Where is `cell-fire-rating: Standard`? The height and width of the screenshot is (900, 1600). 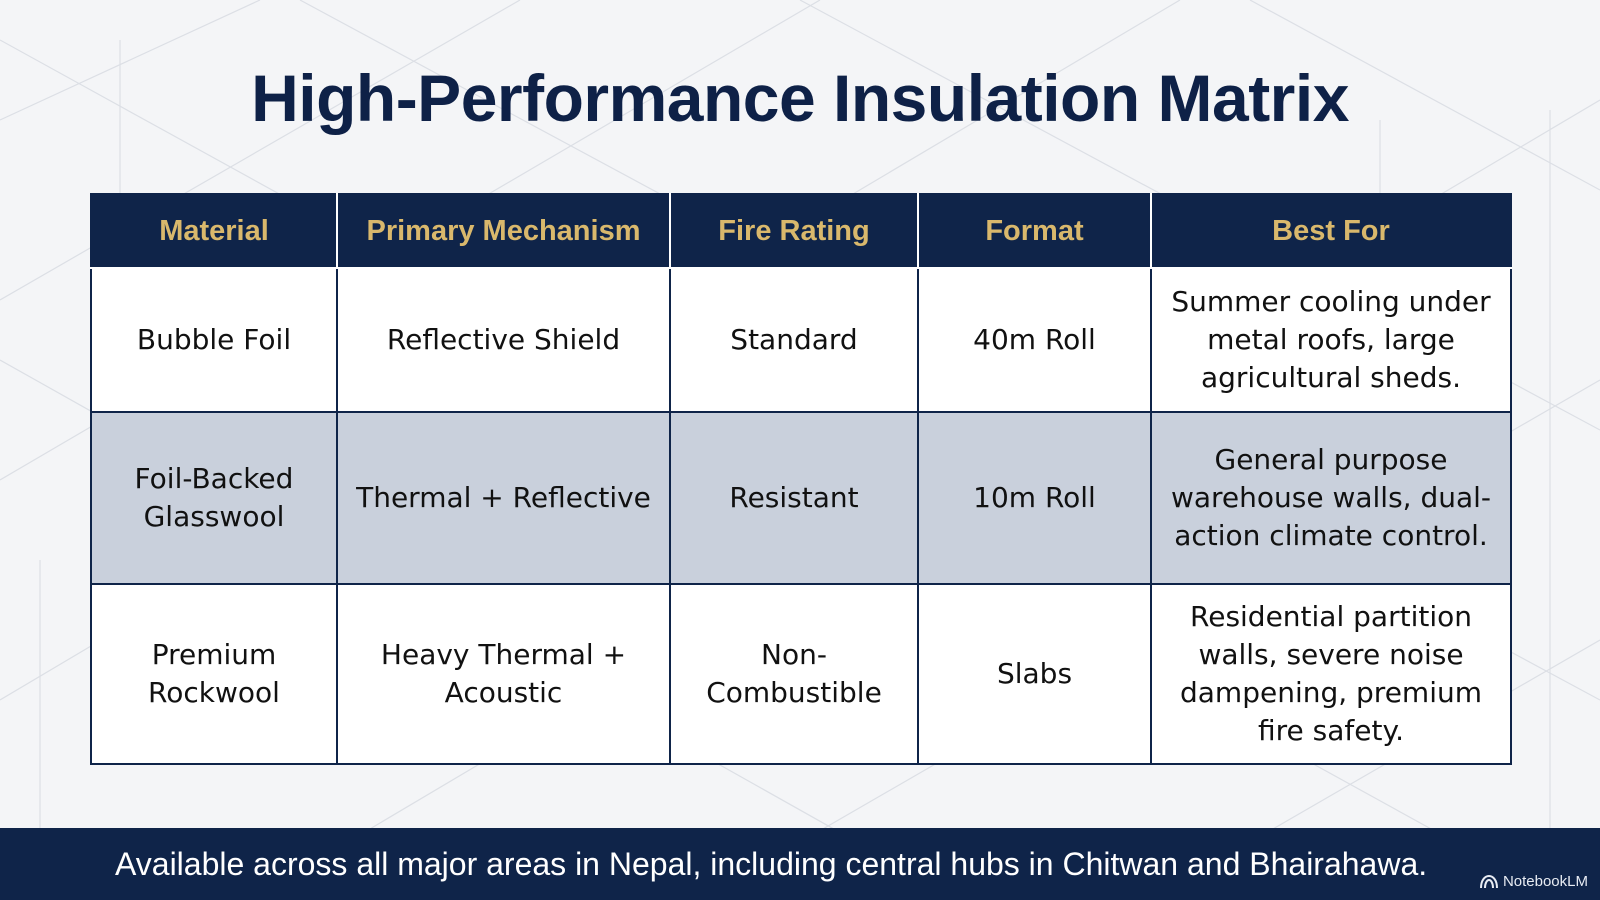 cell-fire-rating: Standard is located at coordinates (794, 340).